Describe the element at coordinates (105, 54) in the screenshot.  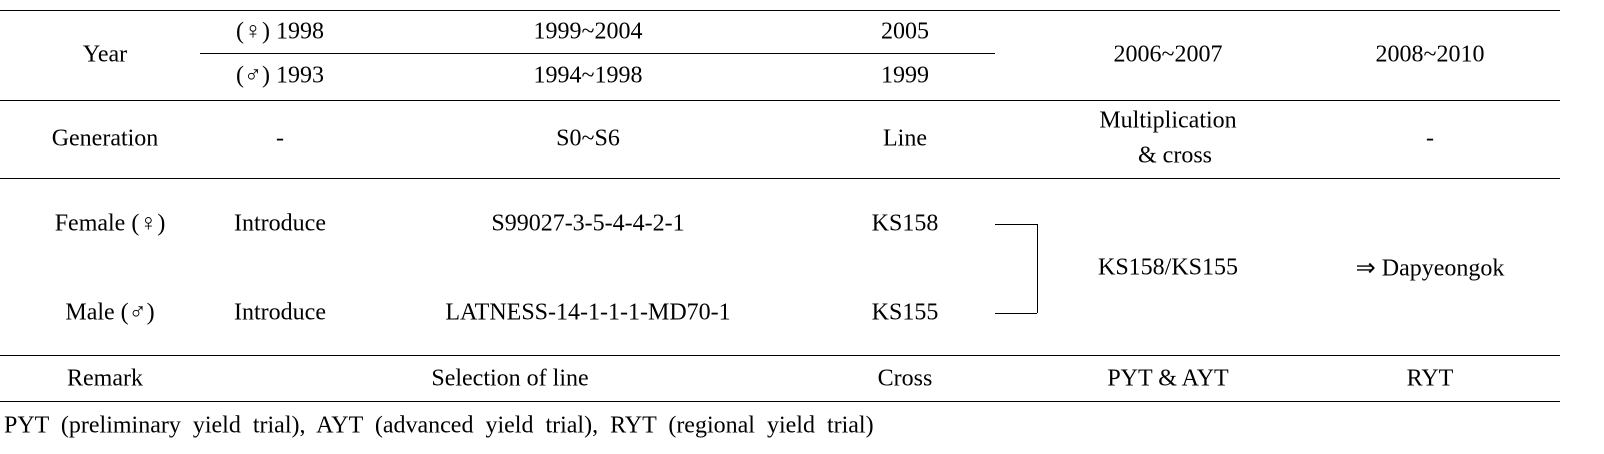
I see `row-label: Year` at that location.